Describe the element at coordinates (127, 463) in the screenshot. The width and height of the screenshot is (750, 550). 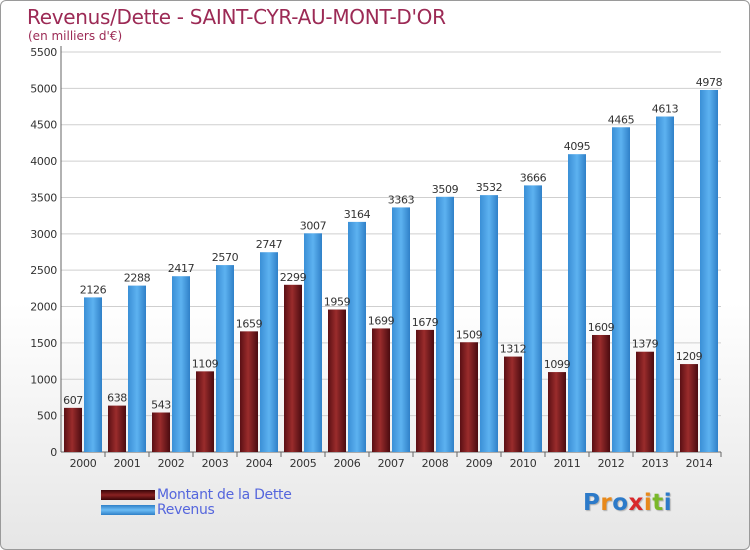
I see `x-tick-label: 2001` at that location.